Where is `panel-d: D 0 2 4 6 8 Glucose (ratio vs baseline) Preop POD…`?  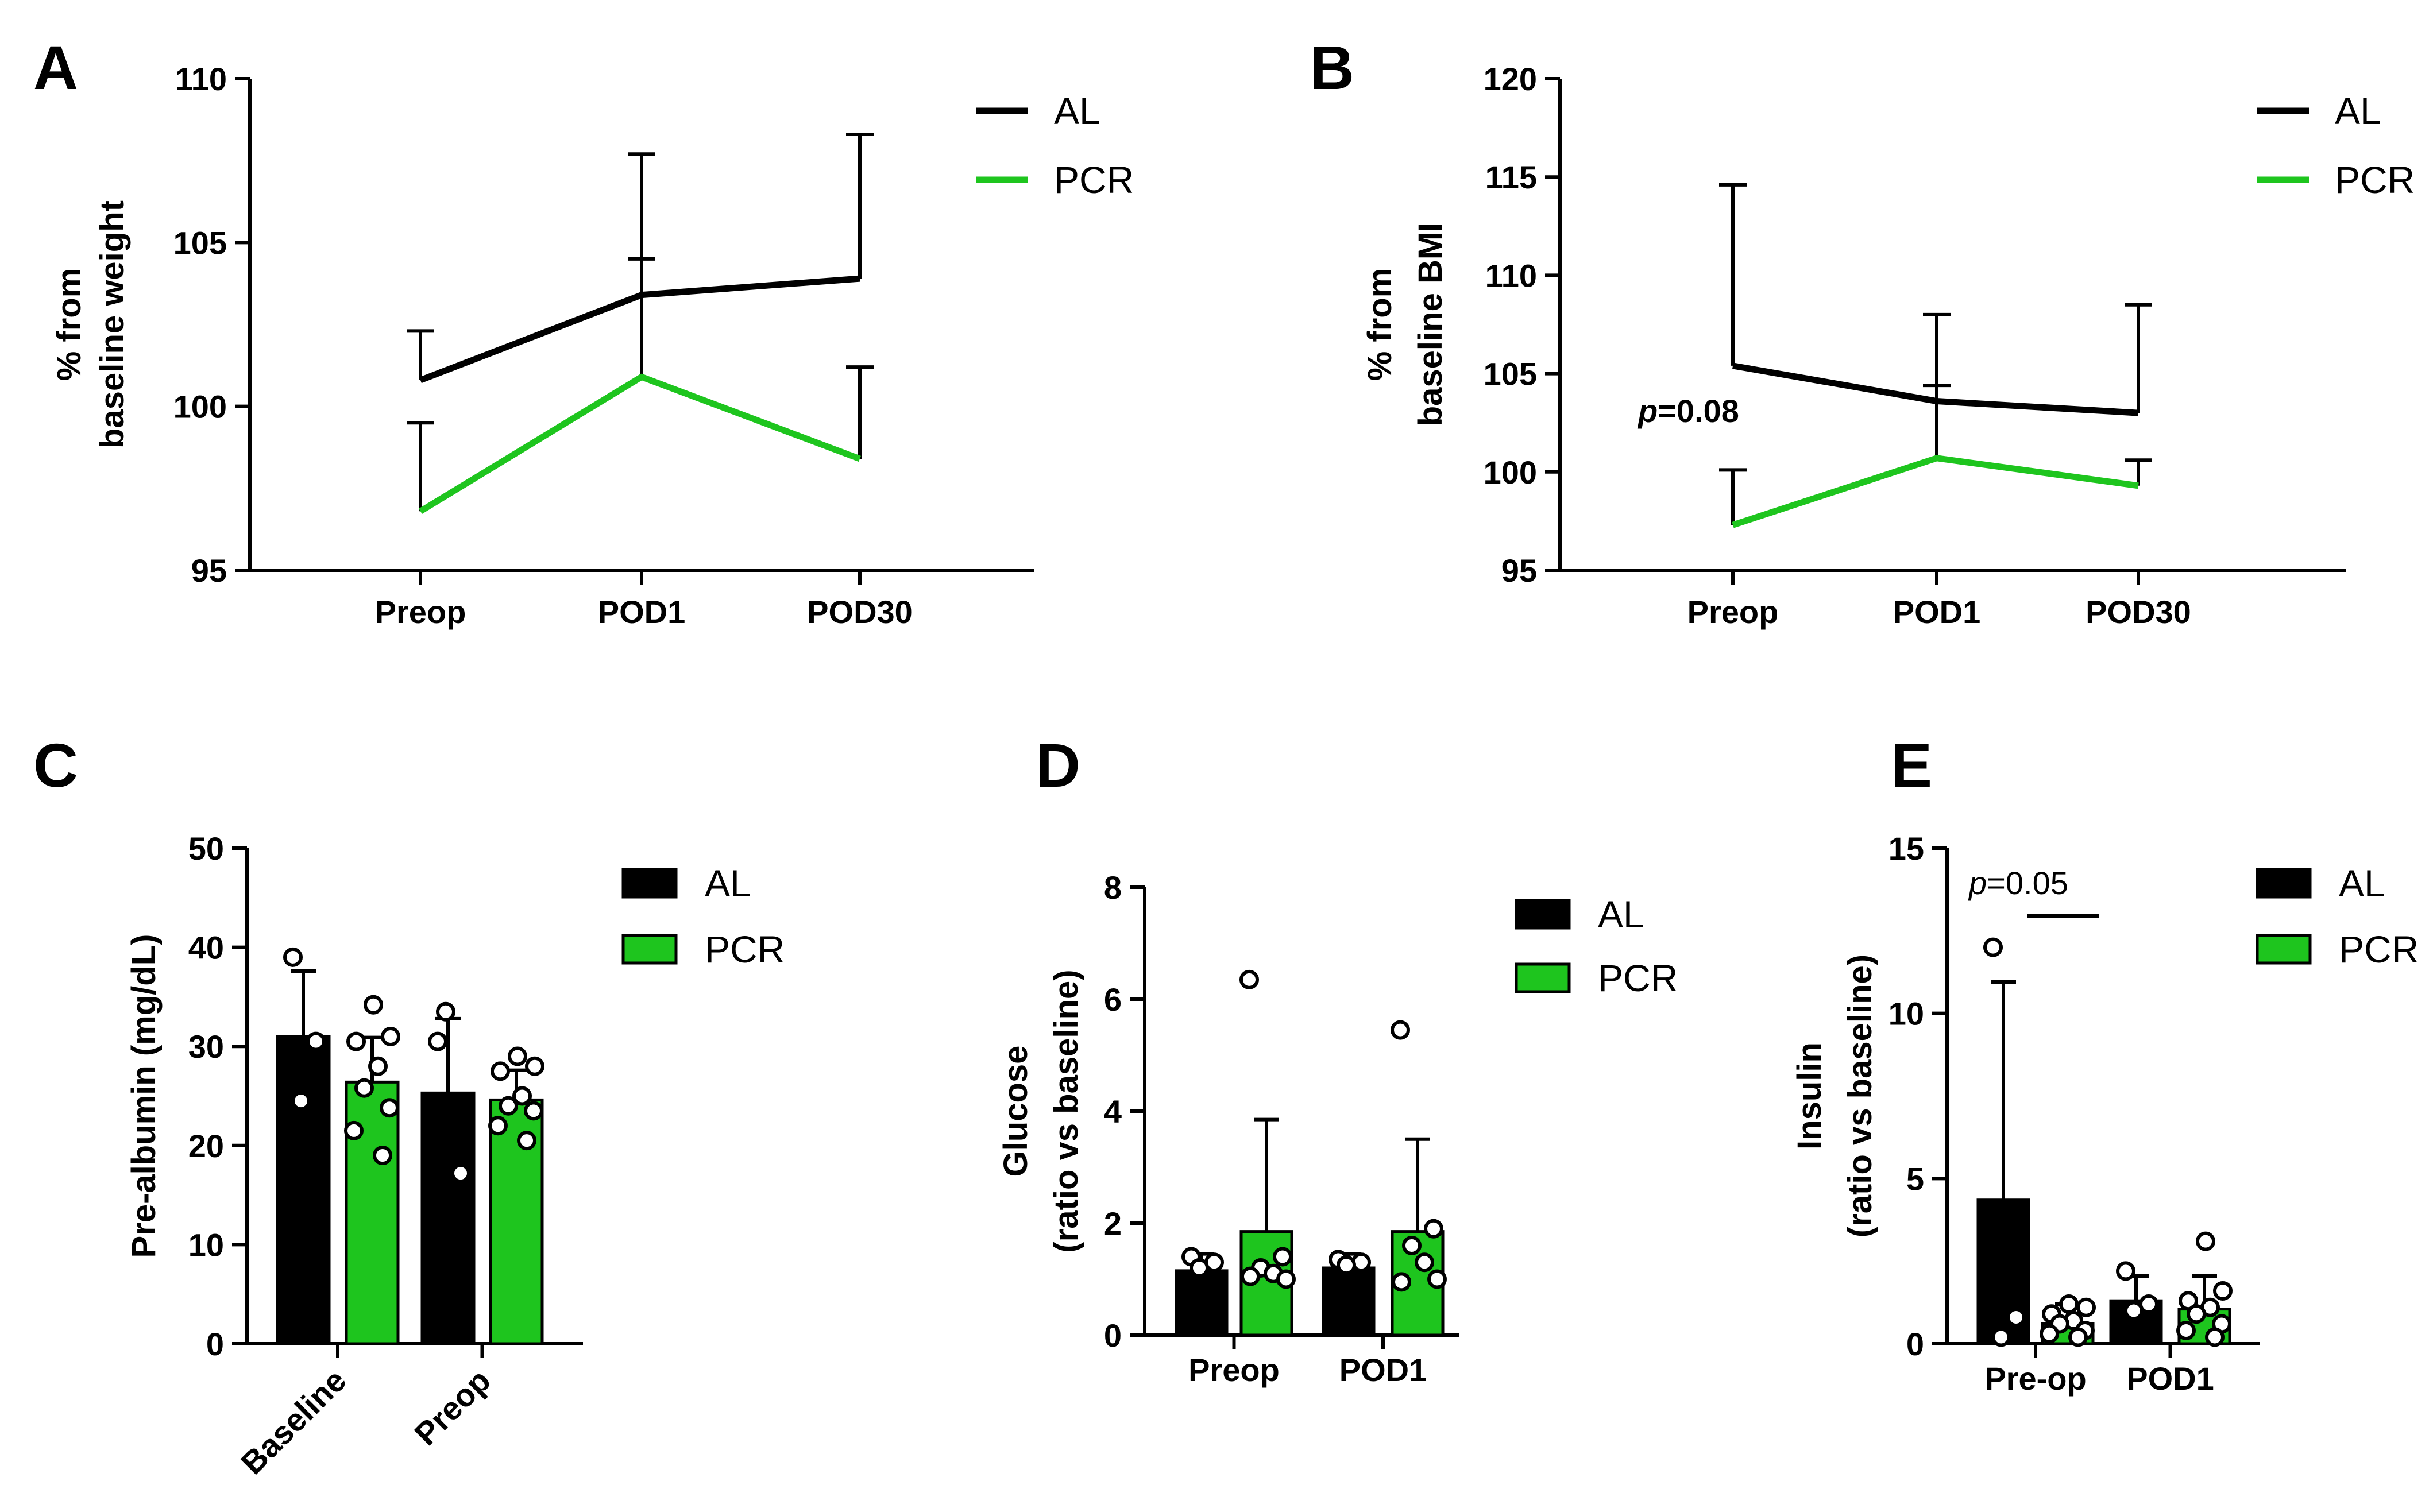 panel-d: D 0 2 4 6 8 Glucose (ratio vs baseline) Preop POD… is located at coordinates (1338, 1059).